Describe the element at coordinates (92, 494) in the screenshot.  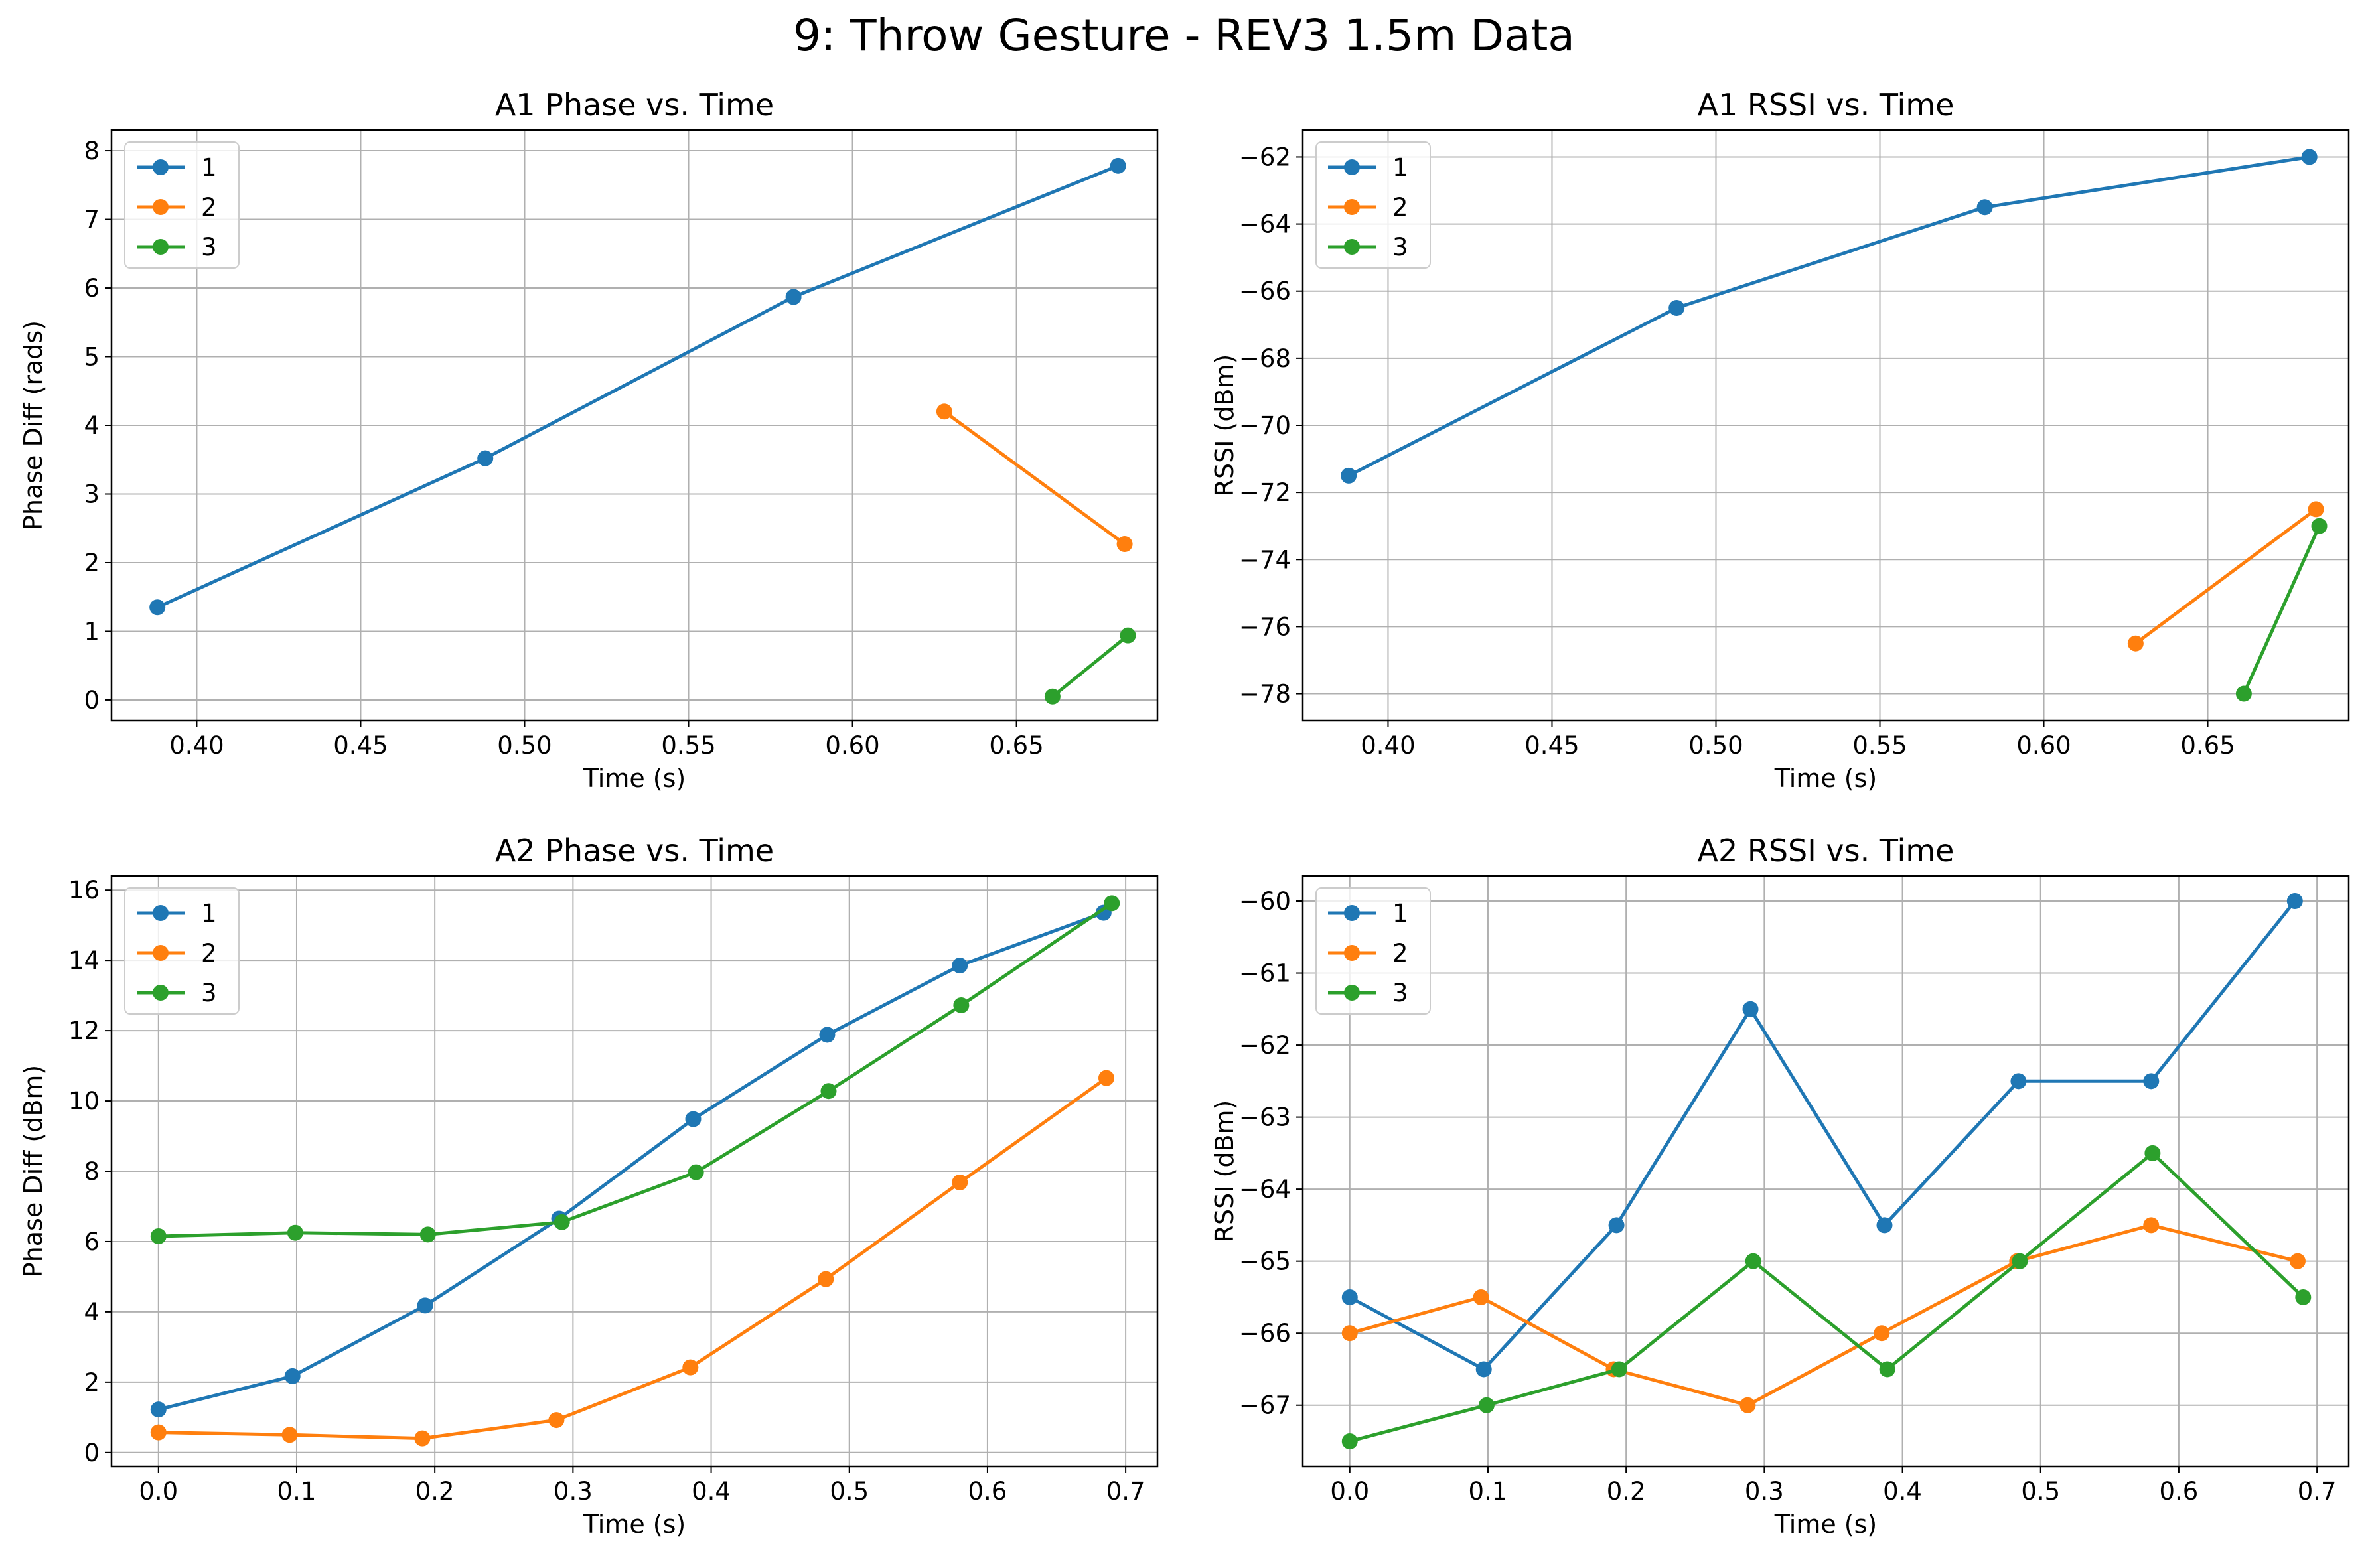
I see `y-tick-label: 3` at that location.